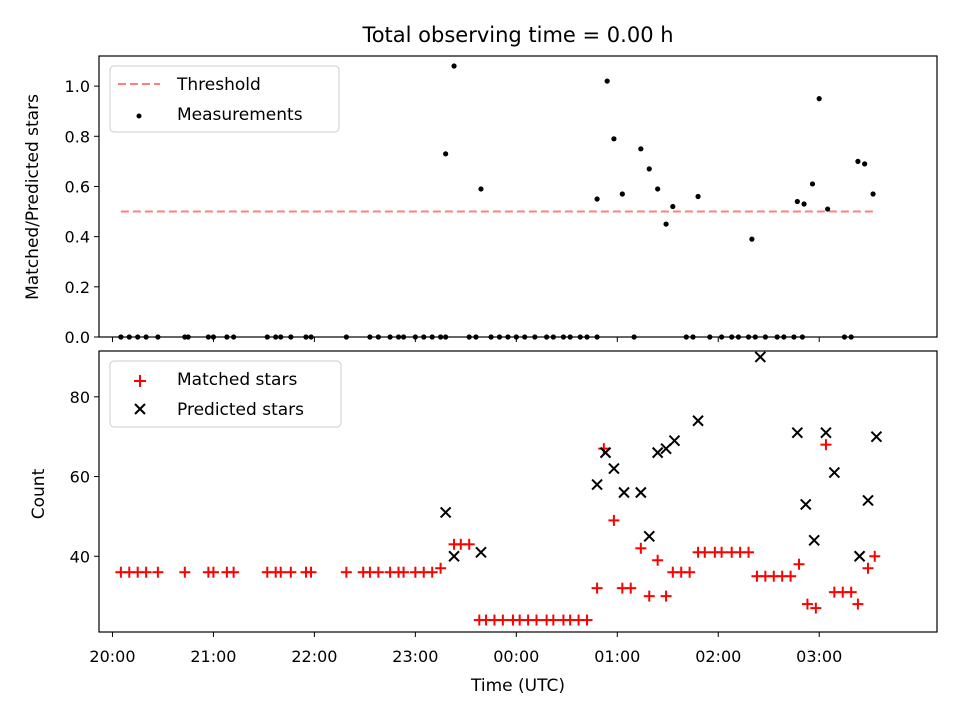 The width and height of the screenshot is (960, 720). What do you see at coordinates (80, 556) in the screenshot?
I see `bottom-y-tick-label: 40` at bounding box center [80, 556].